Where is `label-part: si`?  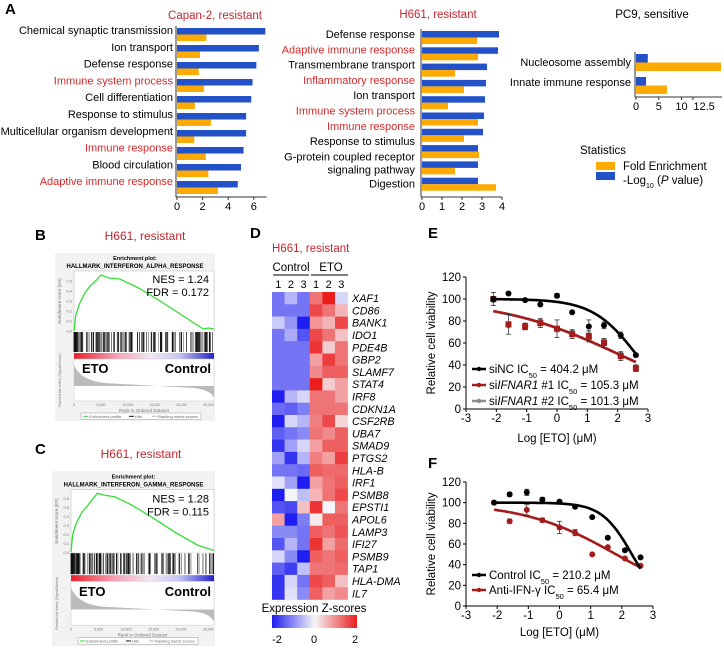
label-part: si is located at coordinates (493, 386).